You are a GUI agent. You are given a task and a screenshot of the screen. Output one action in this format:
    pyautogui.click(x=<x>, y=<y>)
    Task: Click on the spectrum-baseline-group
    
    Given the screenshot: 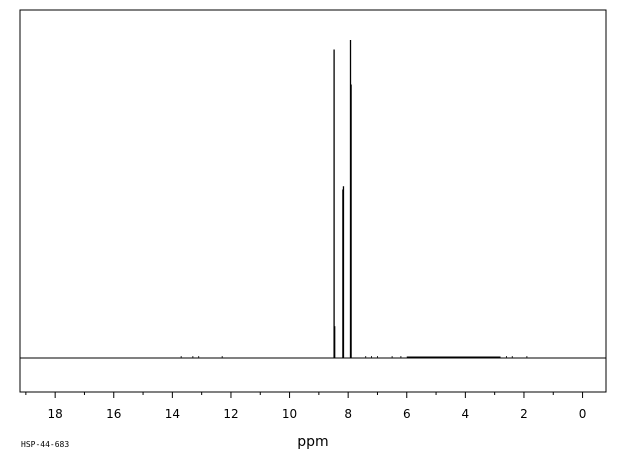 What is the action you would take?
    pyautogui.click(x=313, y=357)
    